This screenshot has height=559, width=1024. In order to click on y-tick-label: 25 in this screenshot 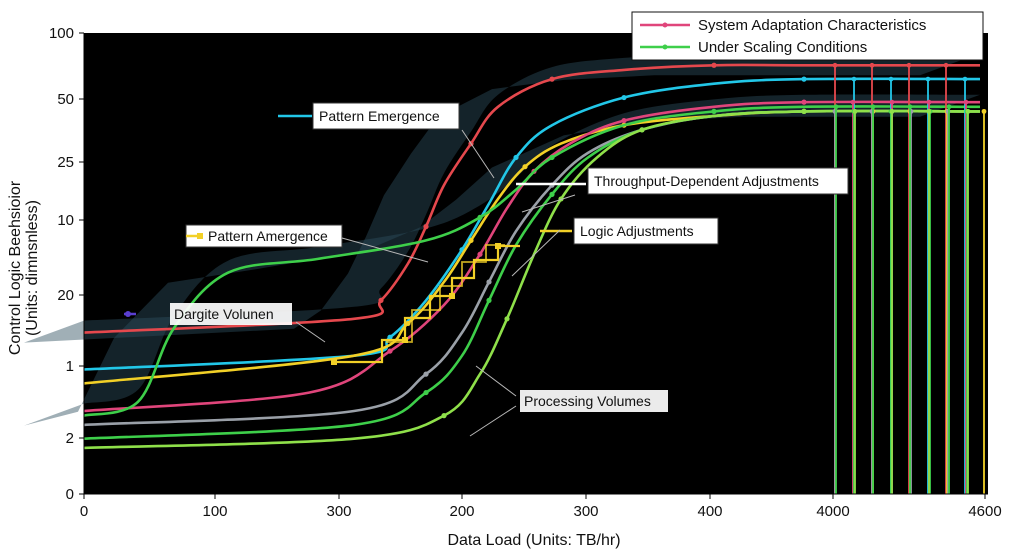, I will do `click(65, 162)`.